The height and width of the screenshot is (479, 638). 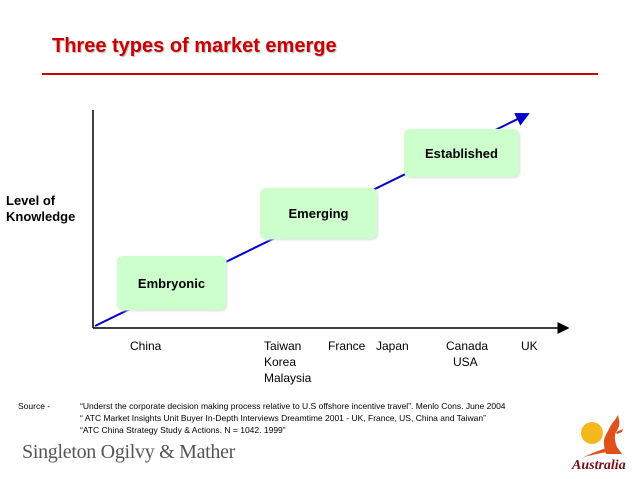 I want to click on x-label-uk: UK, so click(x=529, y=346).